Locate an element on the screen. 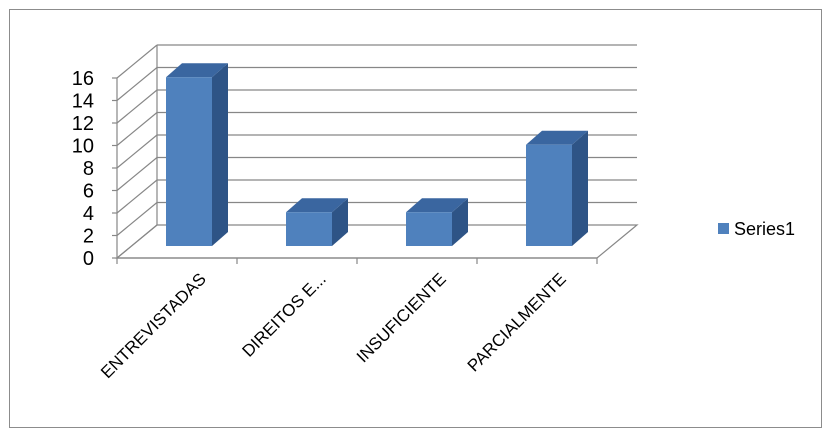 This screenshot has height=437, width=832. y-tick-label: 0 is located at coordinates (88, 259).